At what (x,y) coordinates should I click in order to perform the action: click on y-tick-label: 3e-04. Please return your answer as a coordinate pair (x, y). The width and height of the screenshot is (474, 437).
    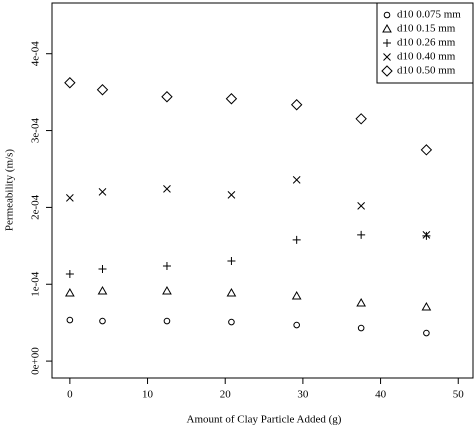
    Looking at the image, I should click on (36, 131).